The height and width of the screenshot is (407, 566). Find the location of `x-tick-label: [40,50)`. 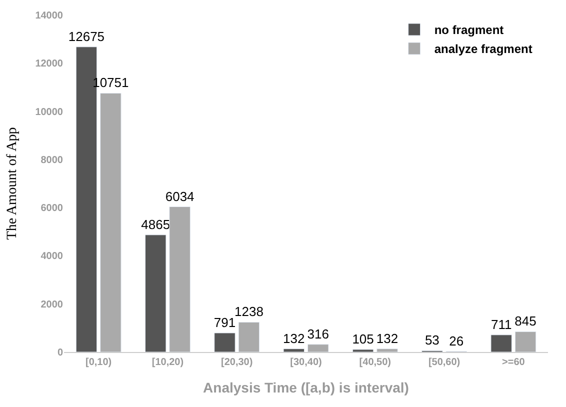

x-tick-label: [40,50) is located at coordinates (375, 362).